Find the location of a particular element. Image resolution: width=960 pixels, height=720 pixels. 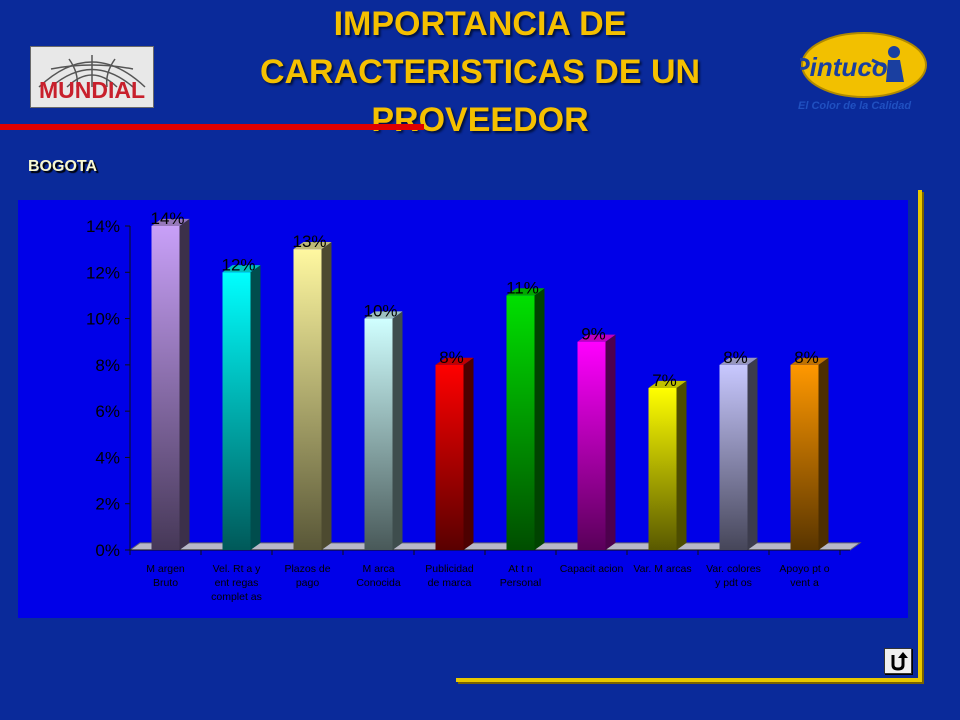

return-arrow-icon is located at coordinates (899, 661).